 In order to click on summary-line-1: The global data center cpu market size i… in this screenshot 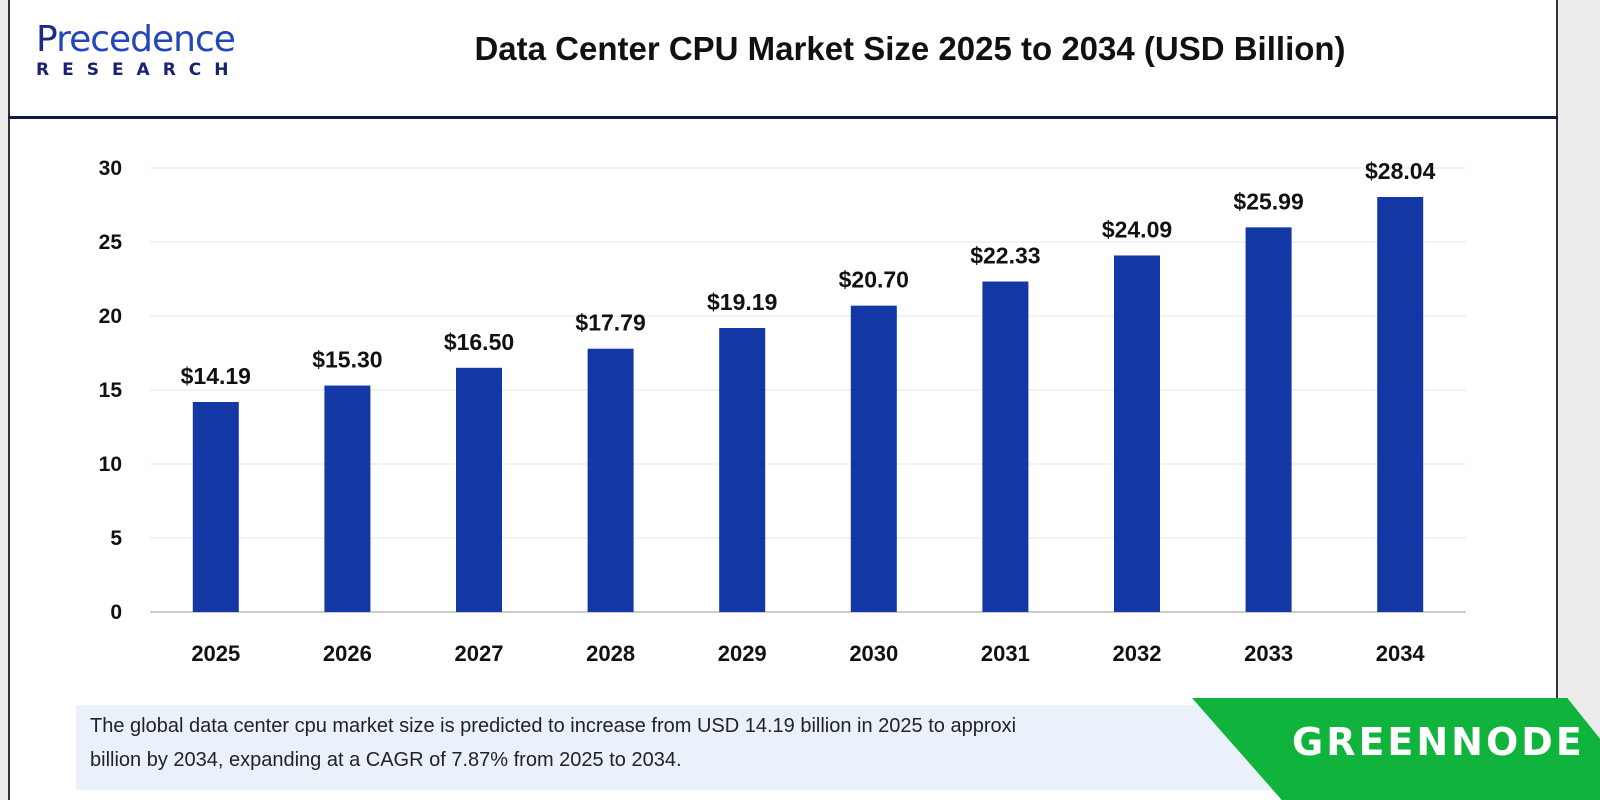, I will do `click(553, 726)`.